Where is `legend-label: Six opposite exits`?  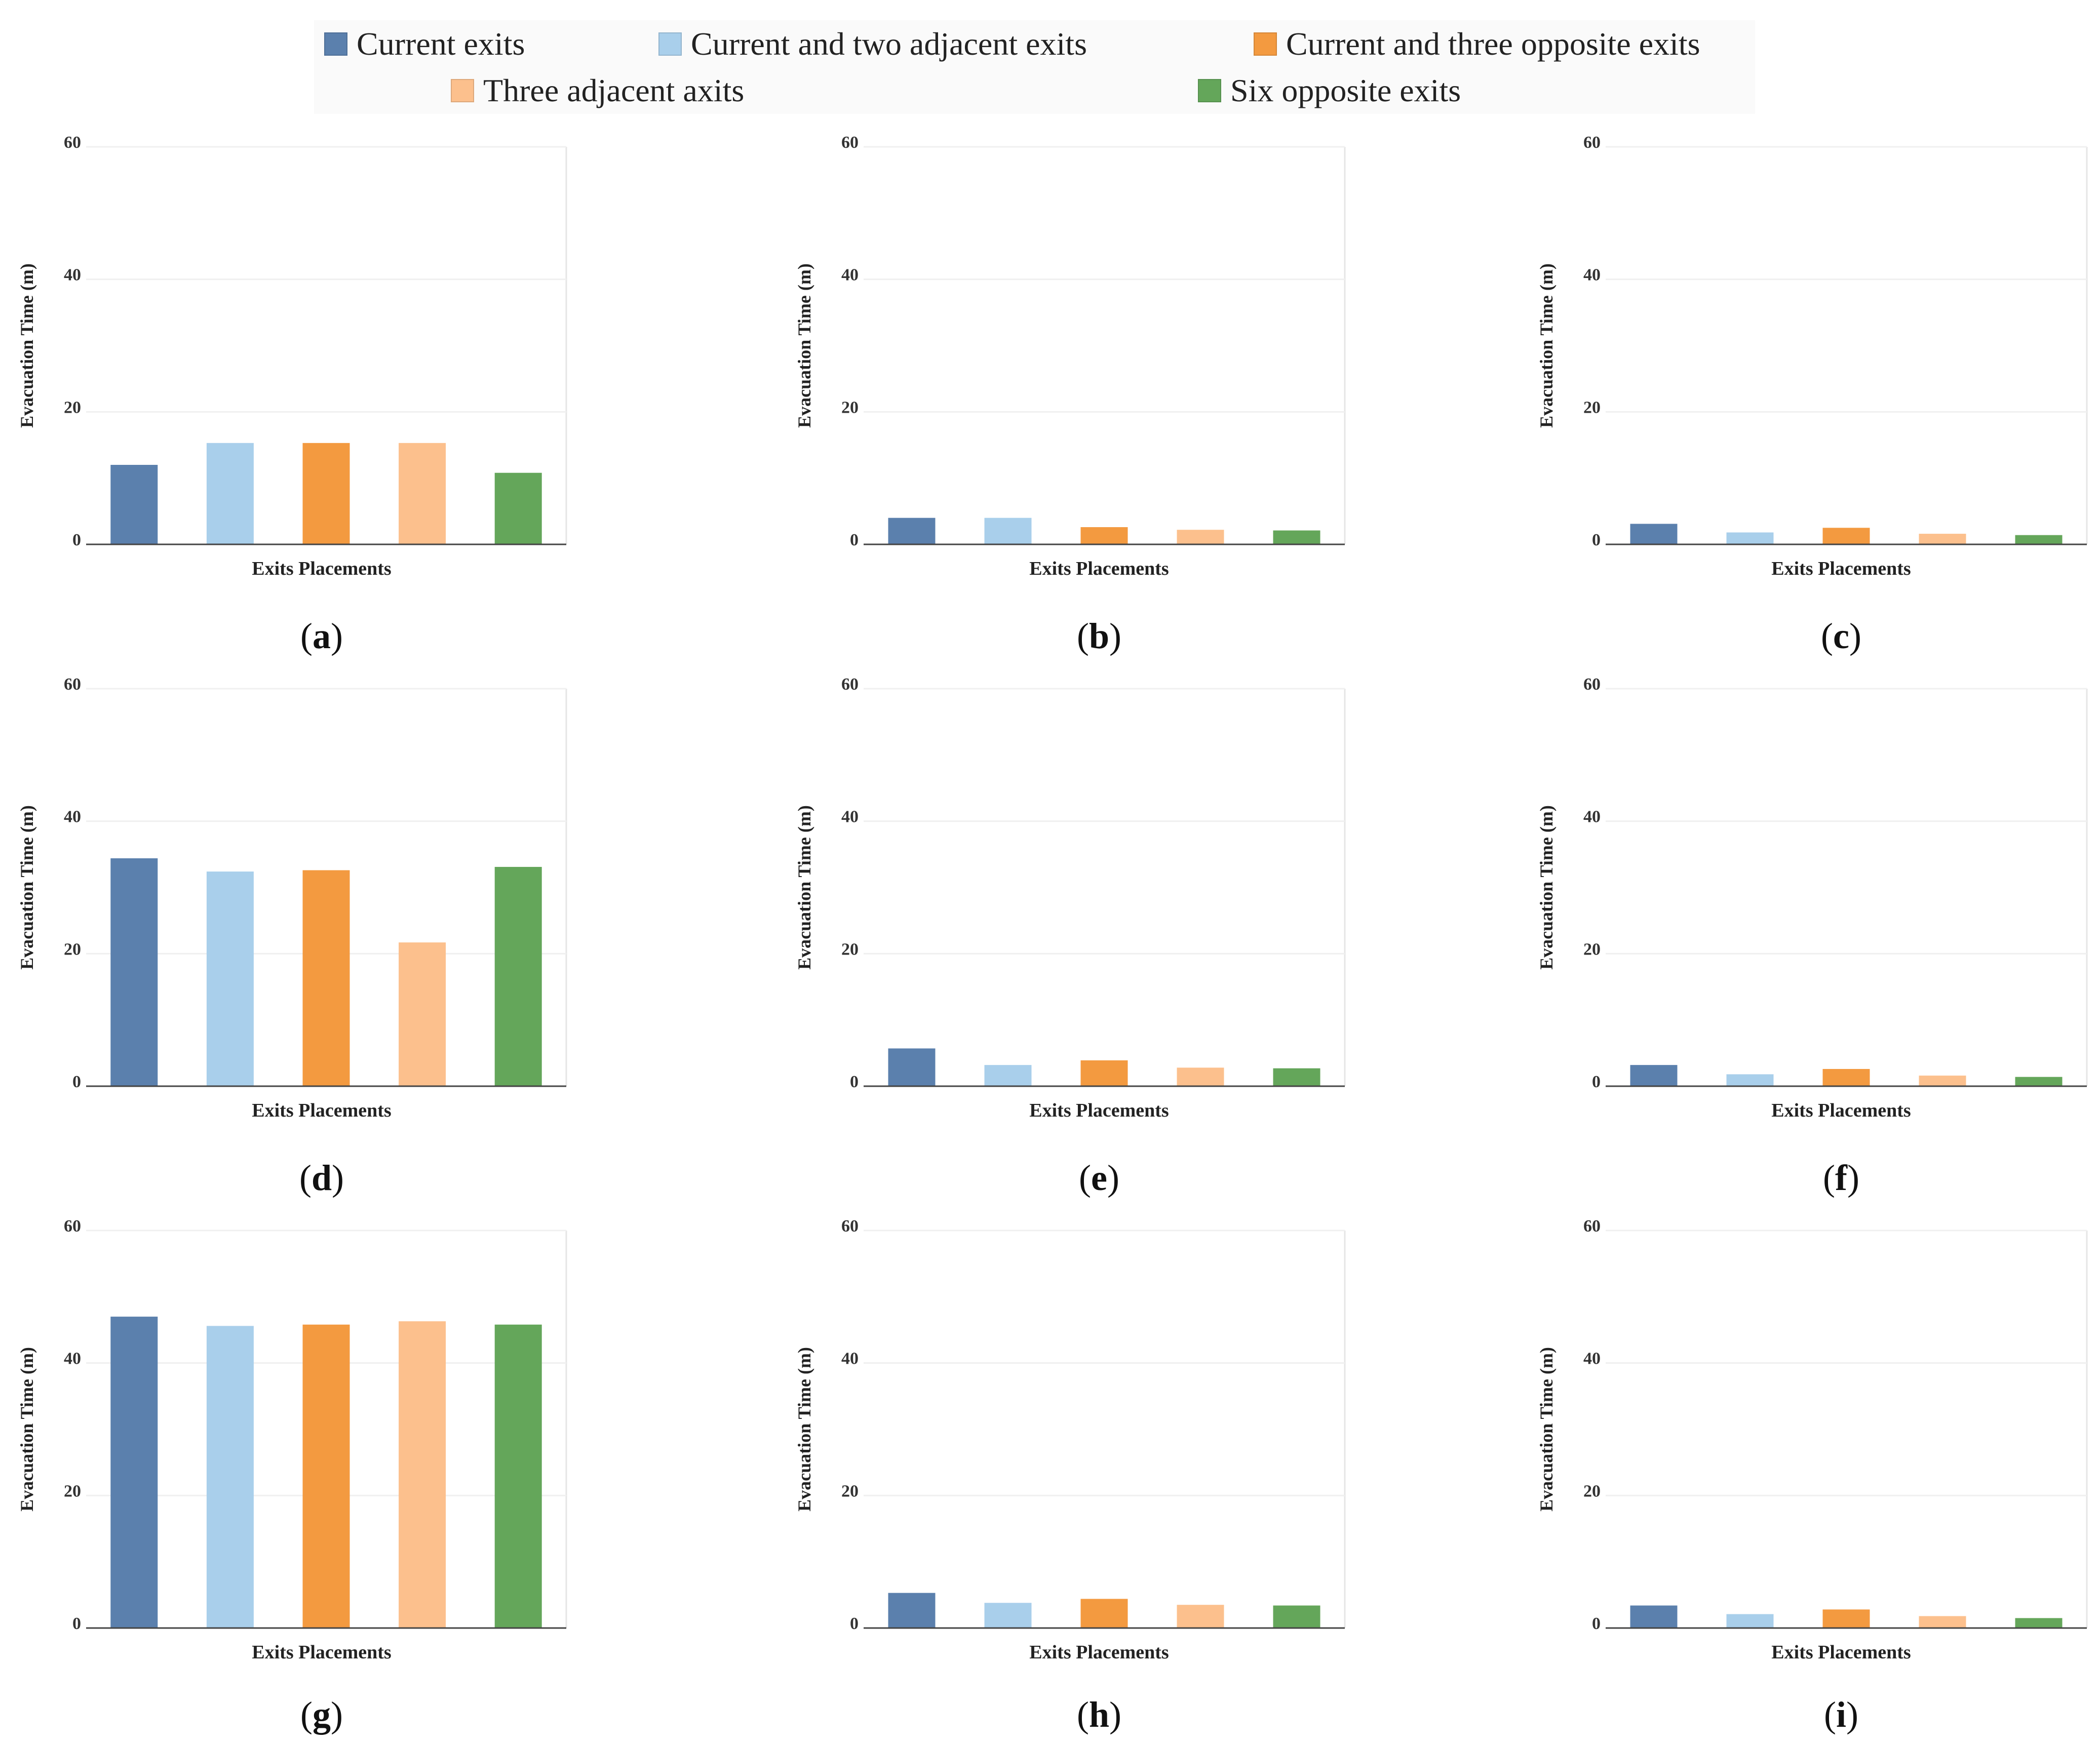 legend-label: Six opposite exits is located at coordinates (1345, 90).